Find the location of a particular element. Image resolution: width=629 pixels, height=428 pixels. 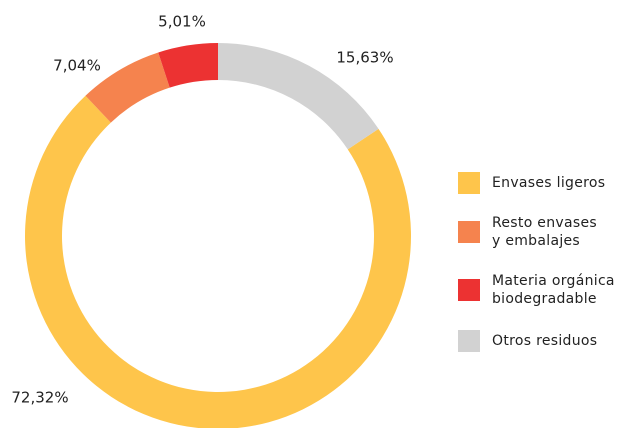

legend-item: Resto envases y embalajes is located at coordinates (527, 232).